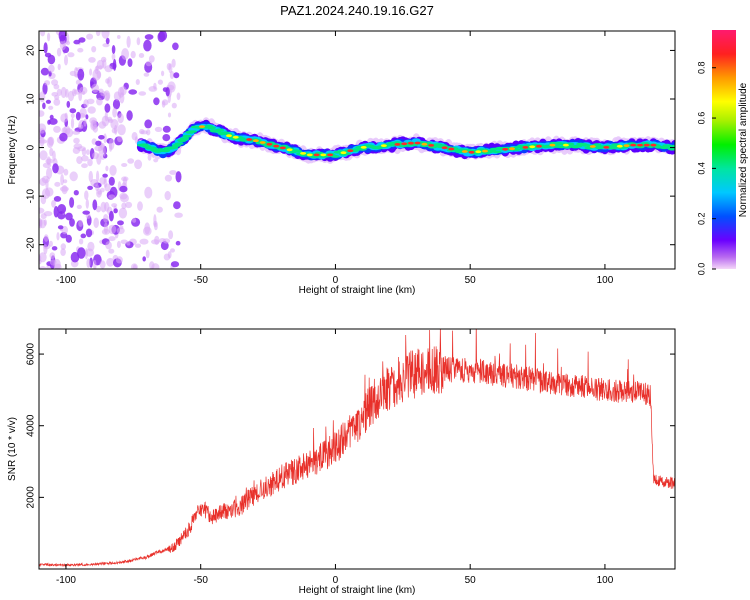 The width and height of the screenshot is (750, 600). What do you see at coordinates (31, 244) in the screenshot?
I see `y-tick-label: -20` at bounding box center [31, 244].